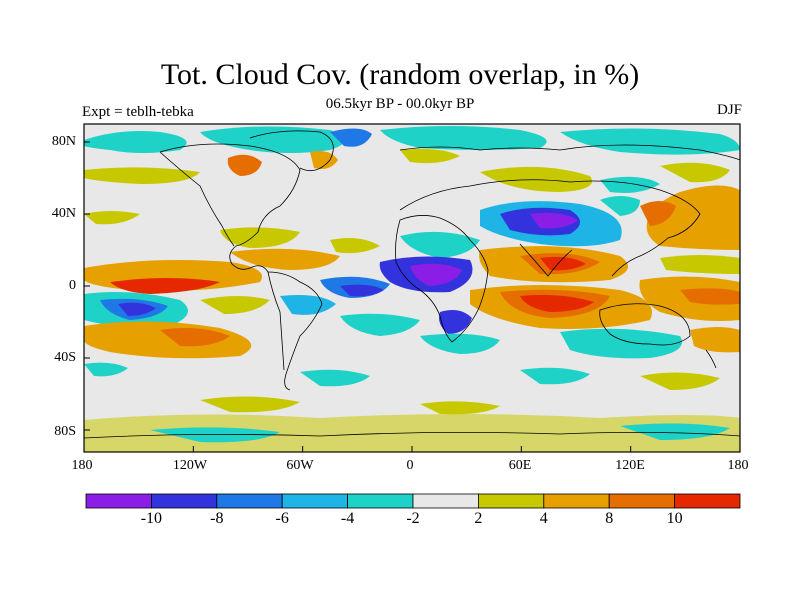 The height and width of the screenshot is (600, 800). Describe the element at coordinates (520, 465) in the screenshot. I see `lon-label-60e: 60E` at that location.